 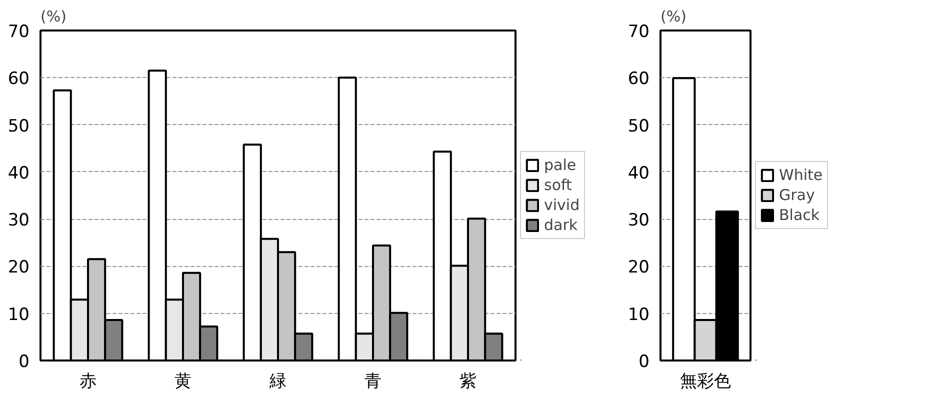 I want to click on x-tick-label: 紫, so click(x=468, y=382).